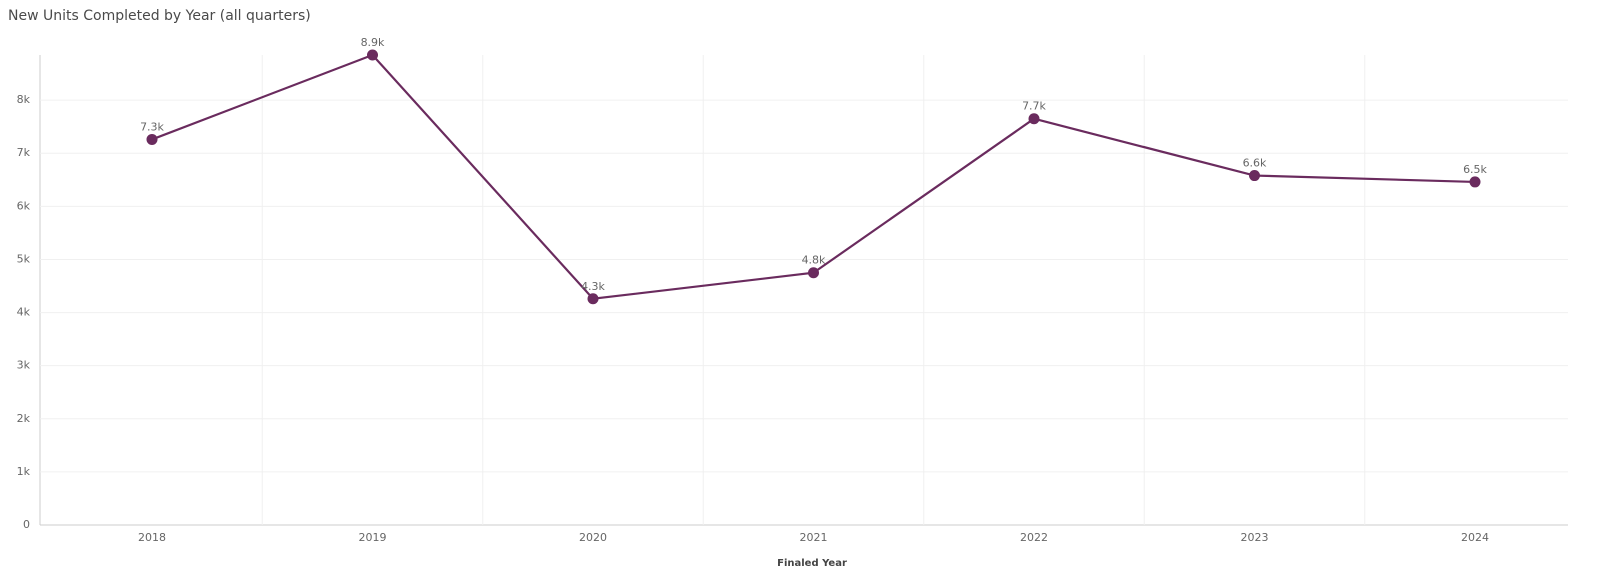 This screenshot has height=585, width=1600. I want to click on x-tick-label: 2018, so click(152, 537).